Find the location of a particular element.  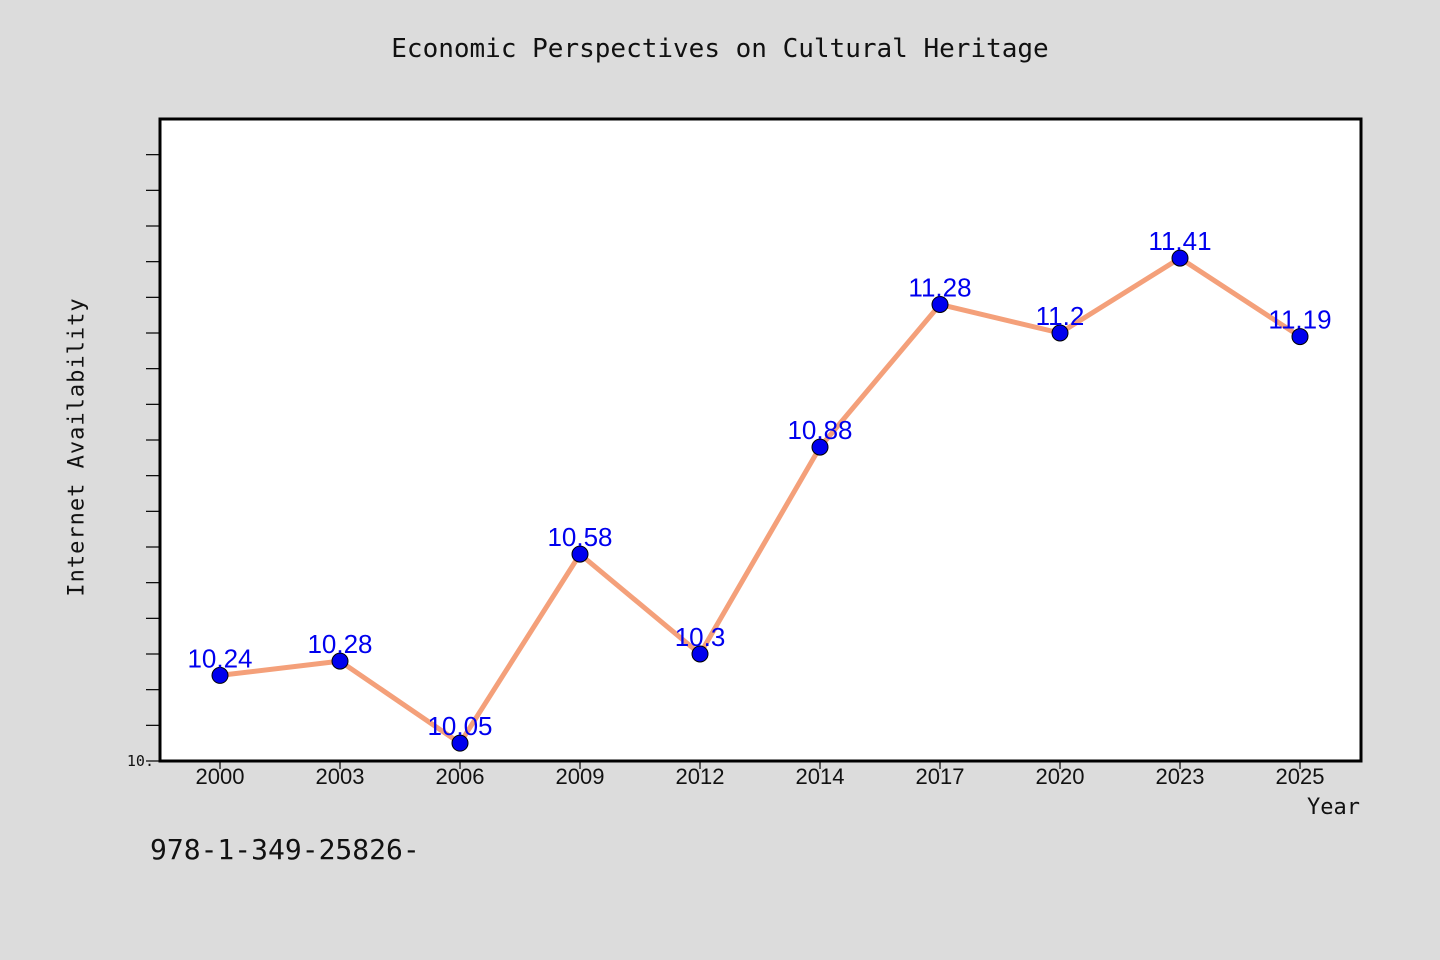

footer-code: 978-1-349-25826- is located at coordinates (285, 849).